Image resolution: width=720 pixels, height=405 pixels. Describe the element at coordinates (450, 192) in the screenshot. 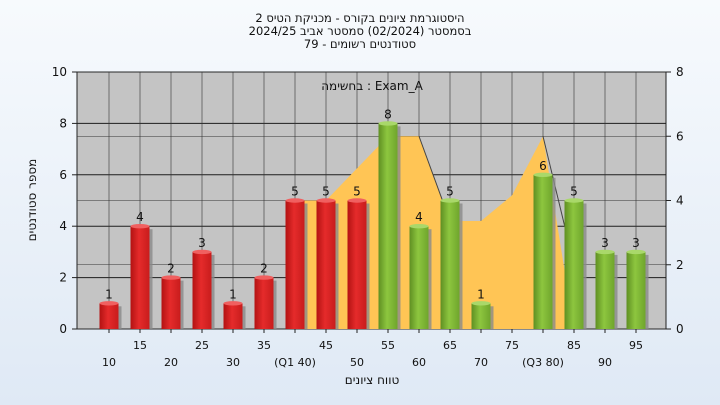

I see `bar-label-65: 5` at that location.